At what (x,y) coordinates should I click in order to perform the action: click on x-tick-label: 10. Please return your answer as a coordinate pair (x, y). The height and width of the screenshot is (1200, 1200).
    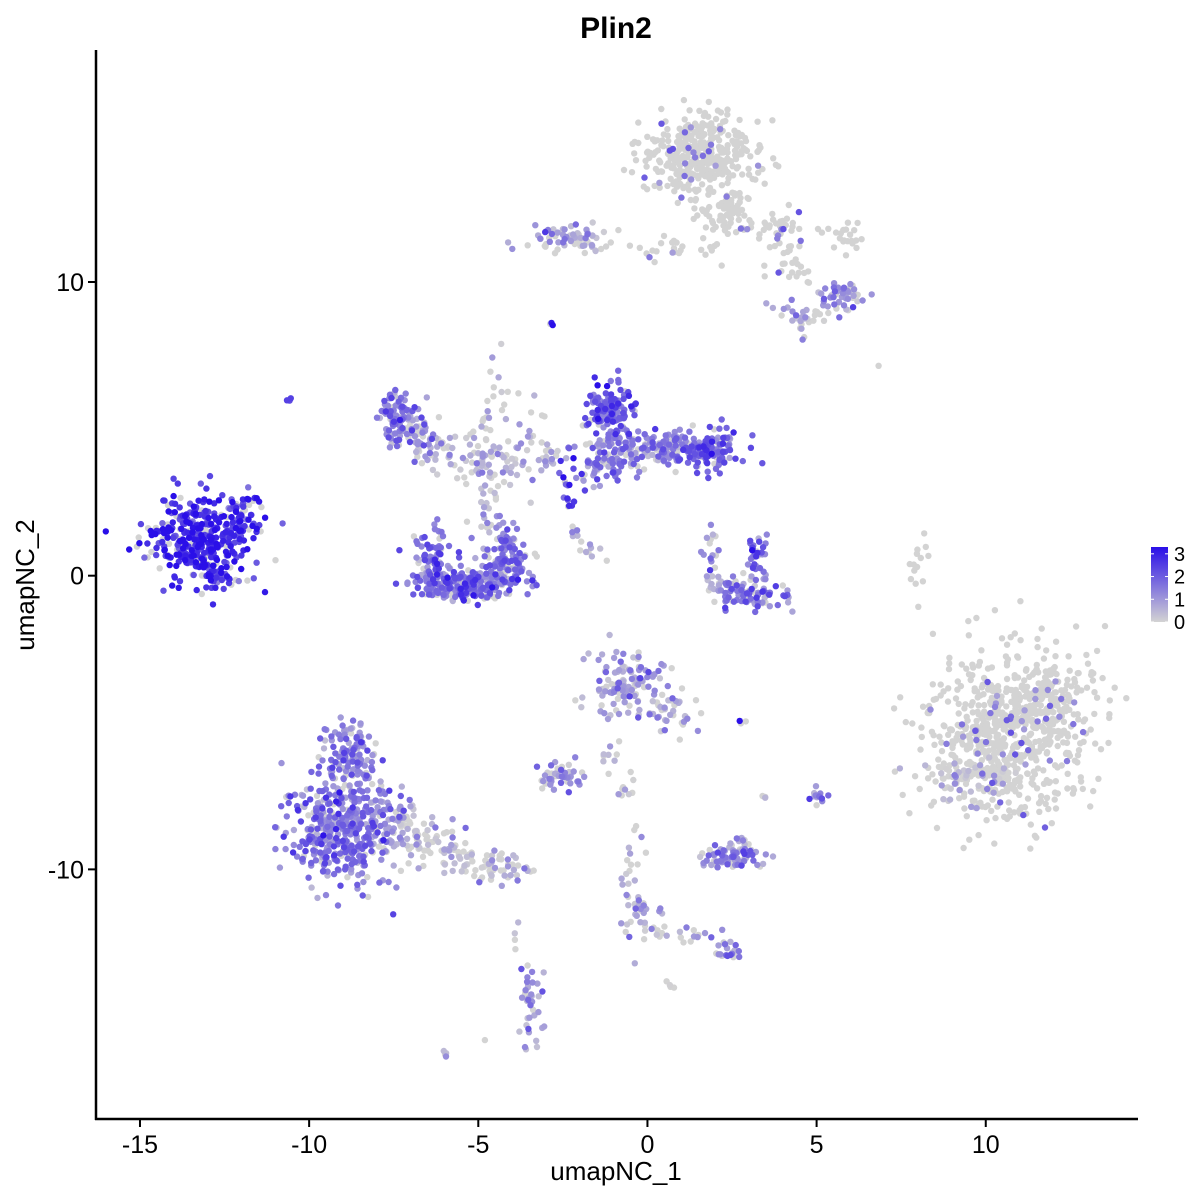
    Looking at the image, I should click on (986, 1145).